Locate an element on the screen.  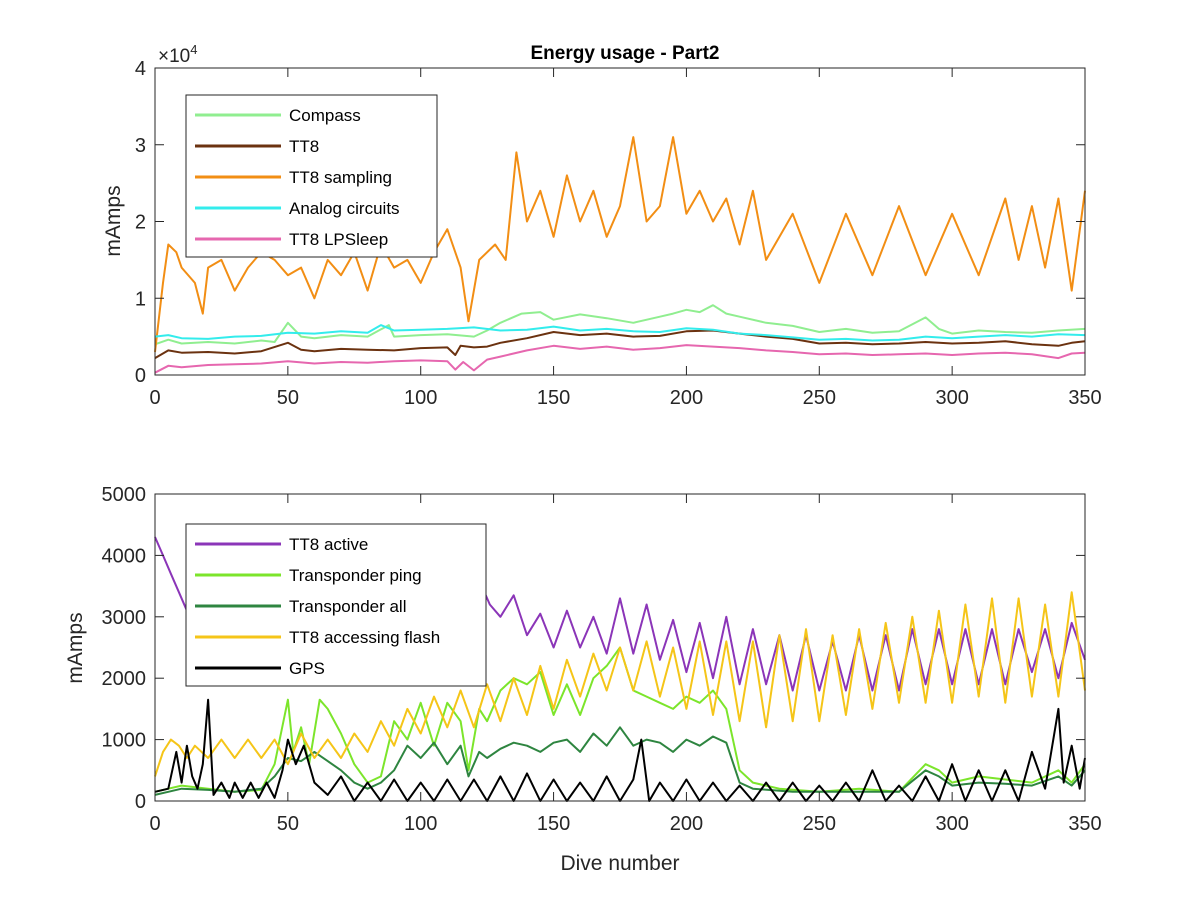
figure-title: Energy usage - Part2 is located at coordinates (624, 53).